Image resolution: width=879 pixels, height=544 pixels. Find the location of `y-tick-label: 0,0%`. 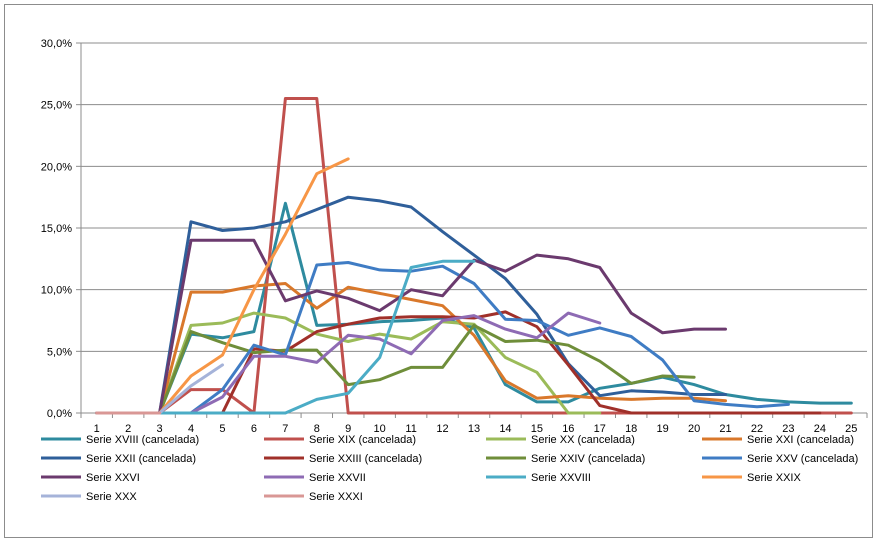

y-tick-label: 0,0% is located at coordinates (59, 414).